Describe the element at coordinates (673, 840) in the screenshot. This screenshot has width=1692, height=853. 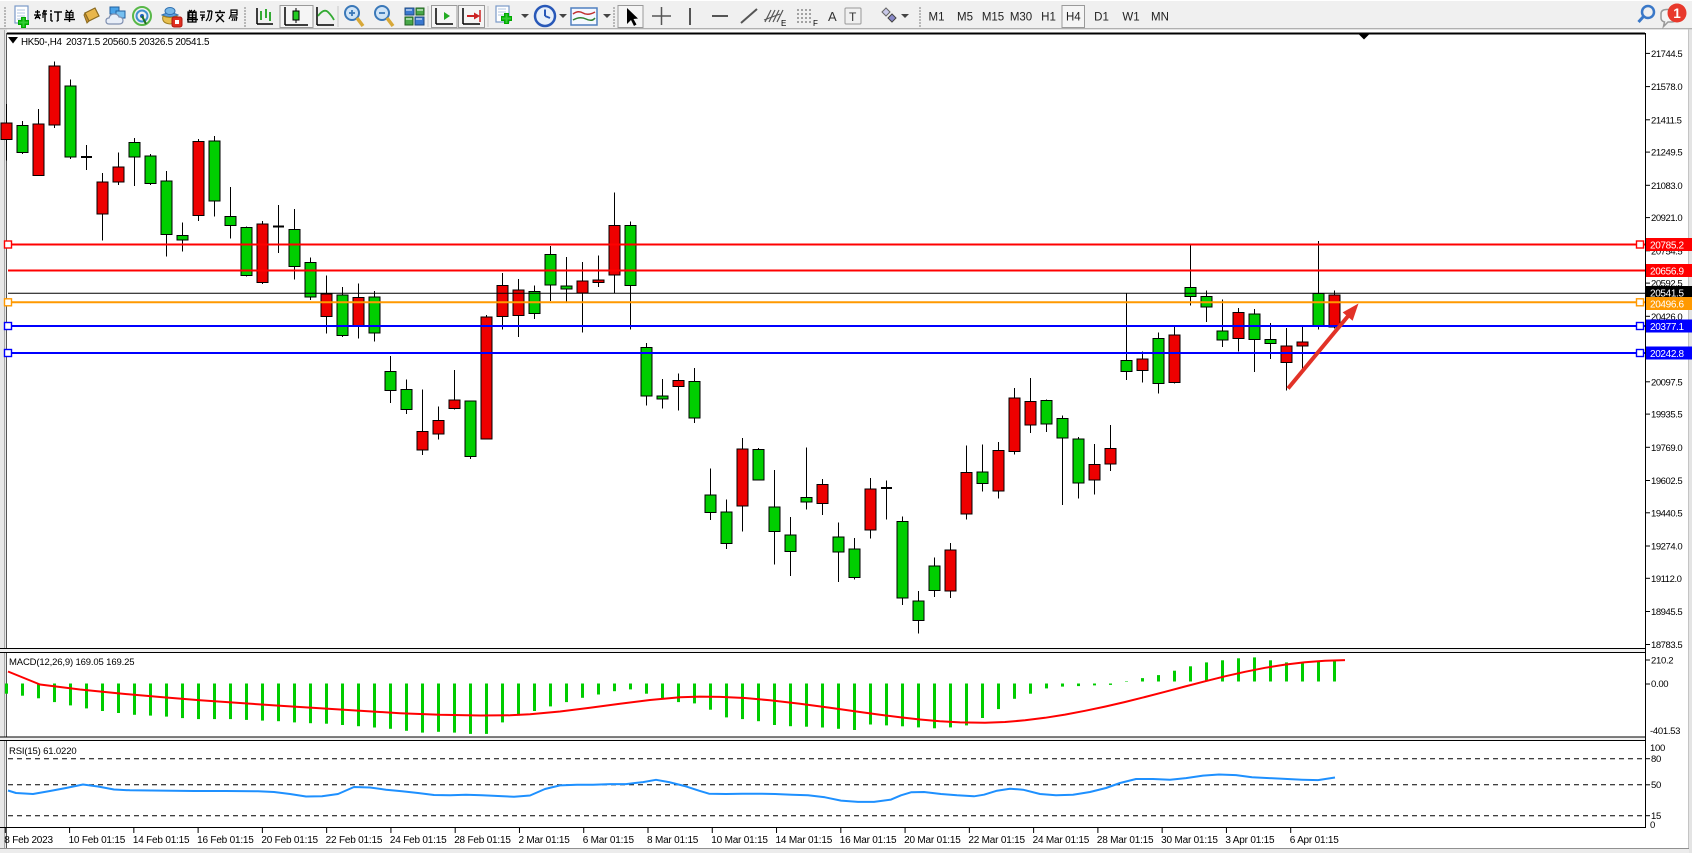
I see `svg-text: 8 Mar 01:15` at that location.